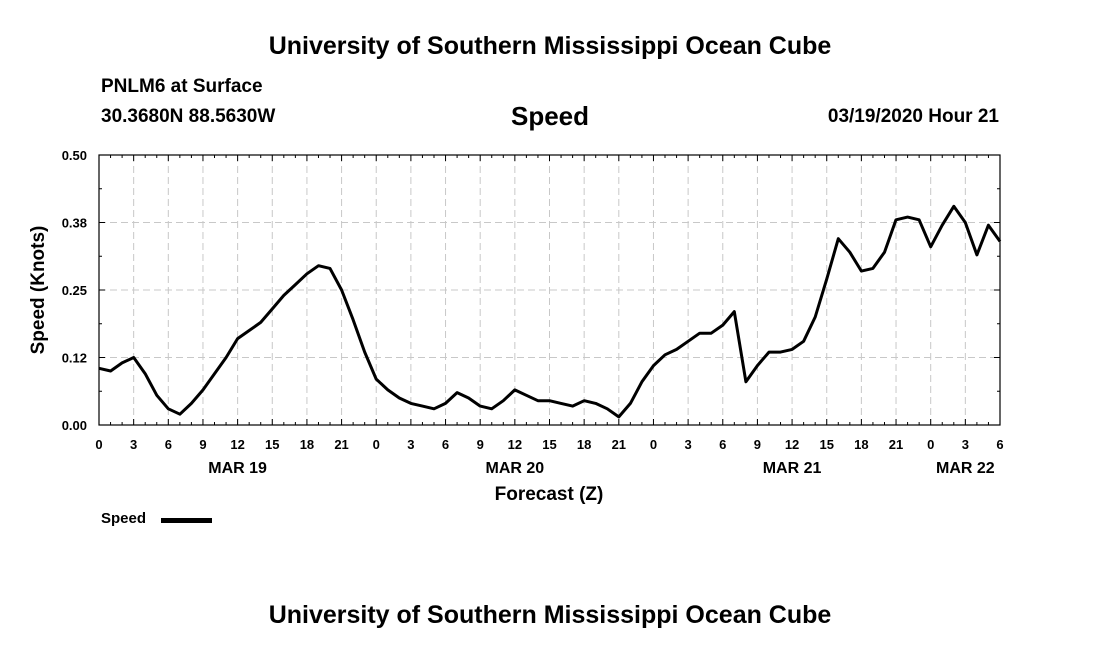 The height and width of the screenshot is (650, 1100). I want to click on date-label: MAR 22, so click(965, 468).